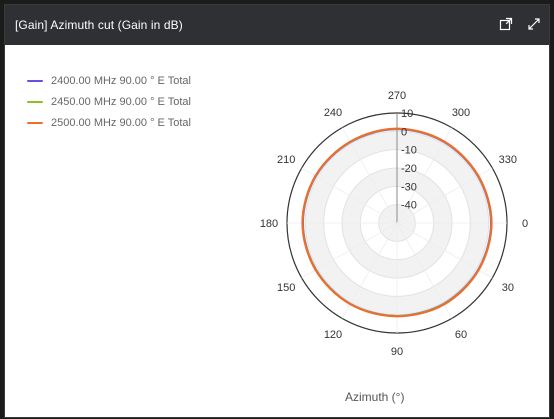 The height and width of the screenshot is (419, 554). What do you see at coordinates (121, 122) in the screenshot?
I see `legend-label: 2500.00 MHz 90.00 ° E Total` at bounding box center [121, 122].